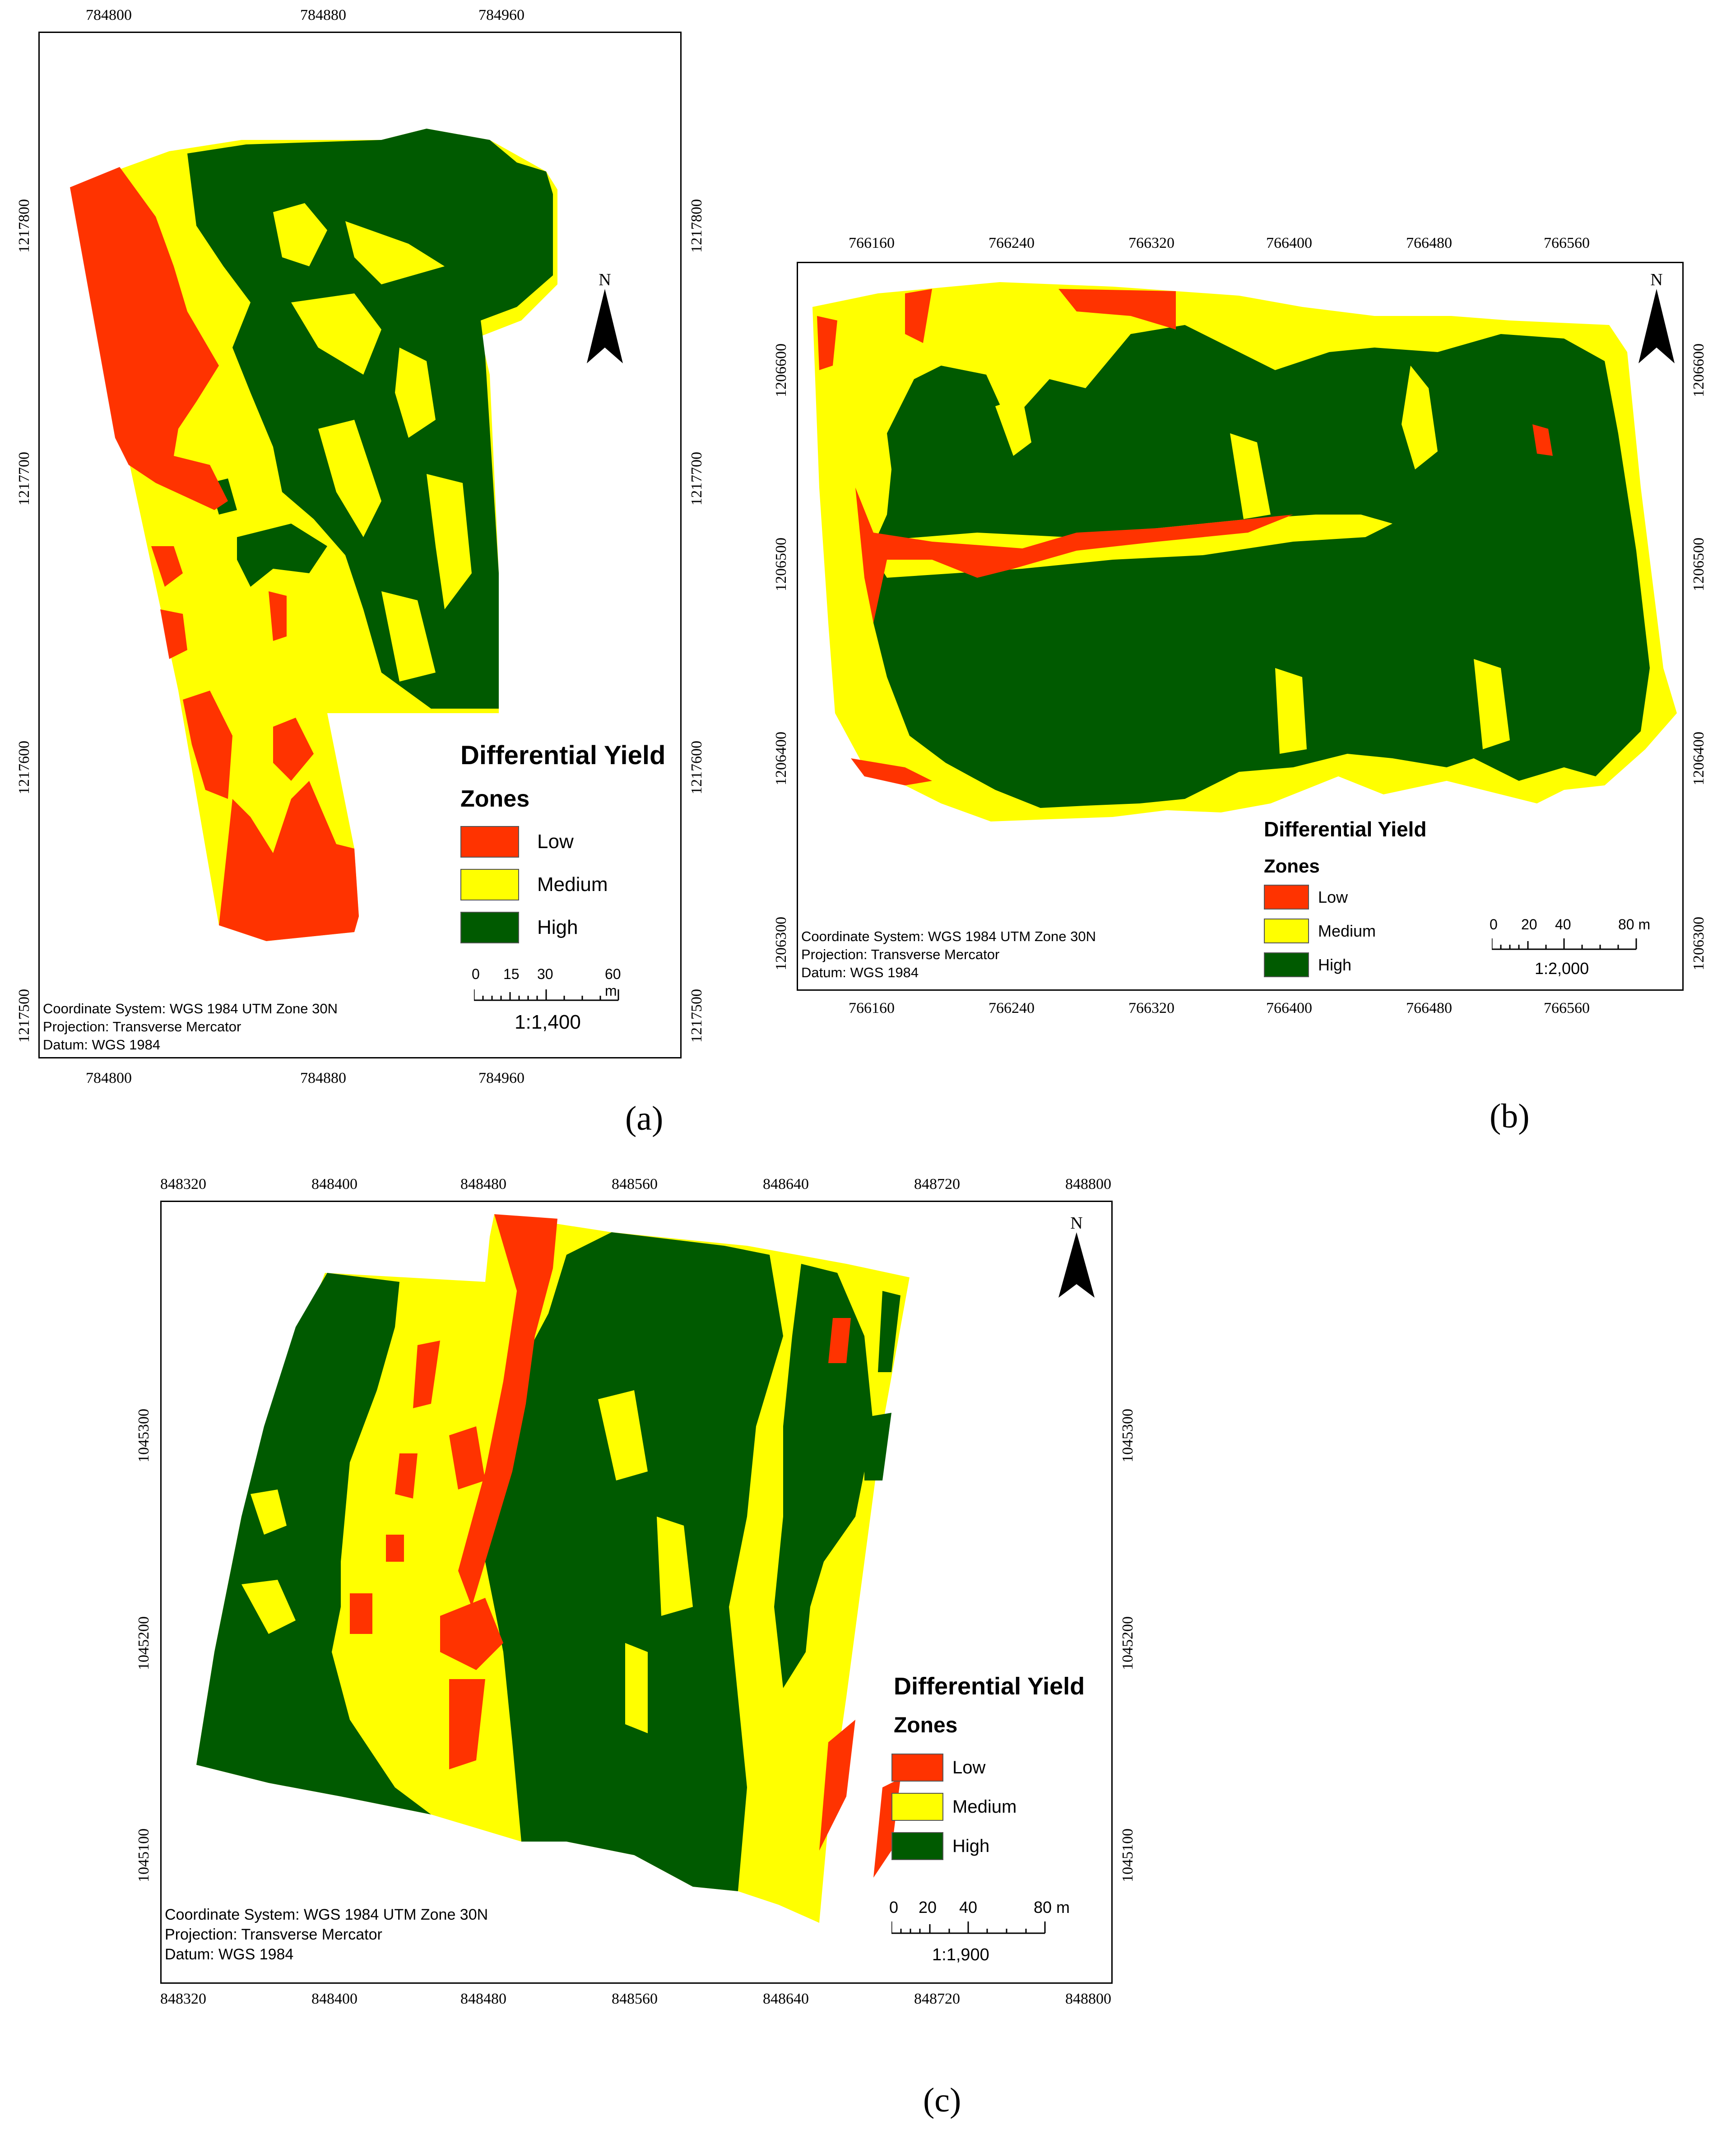 The width and height of the screenshot is (1736, 2130). I want to click on x-tick-top: 766160, so click(872, 243).